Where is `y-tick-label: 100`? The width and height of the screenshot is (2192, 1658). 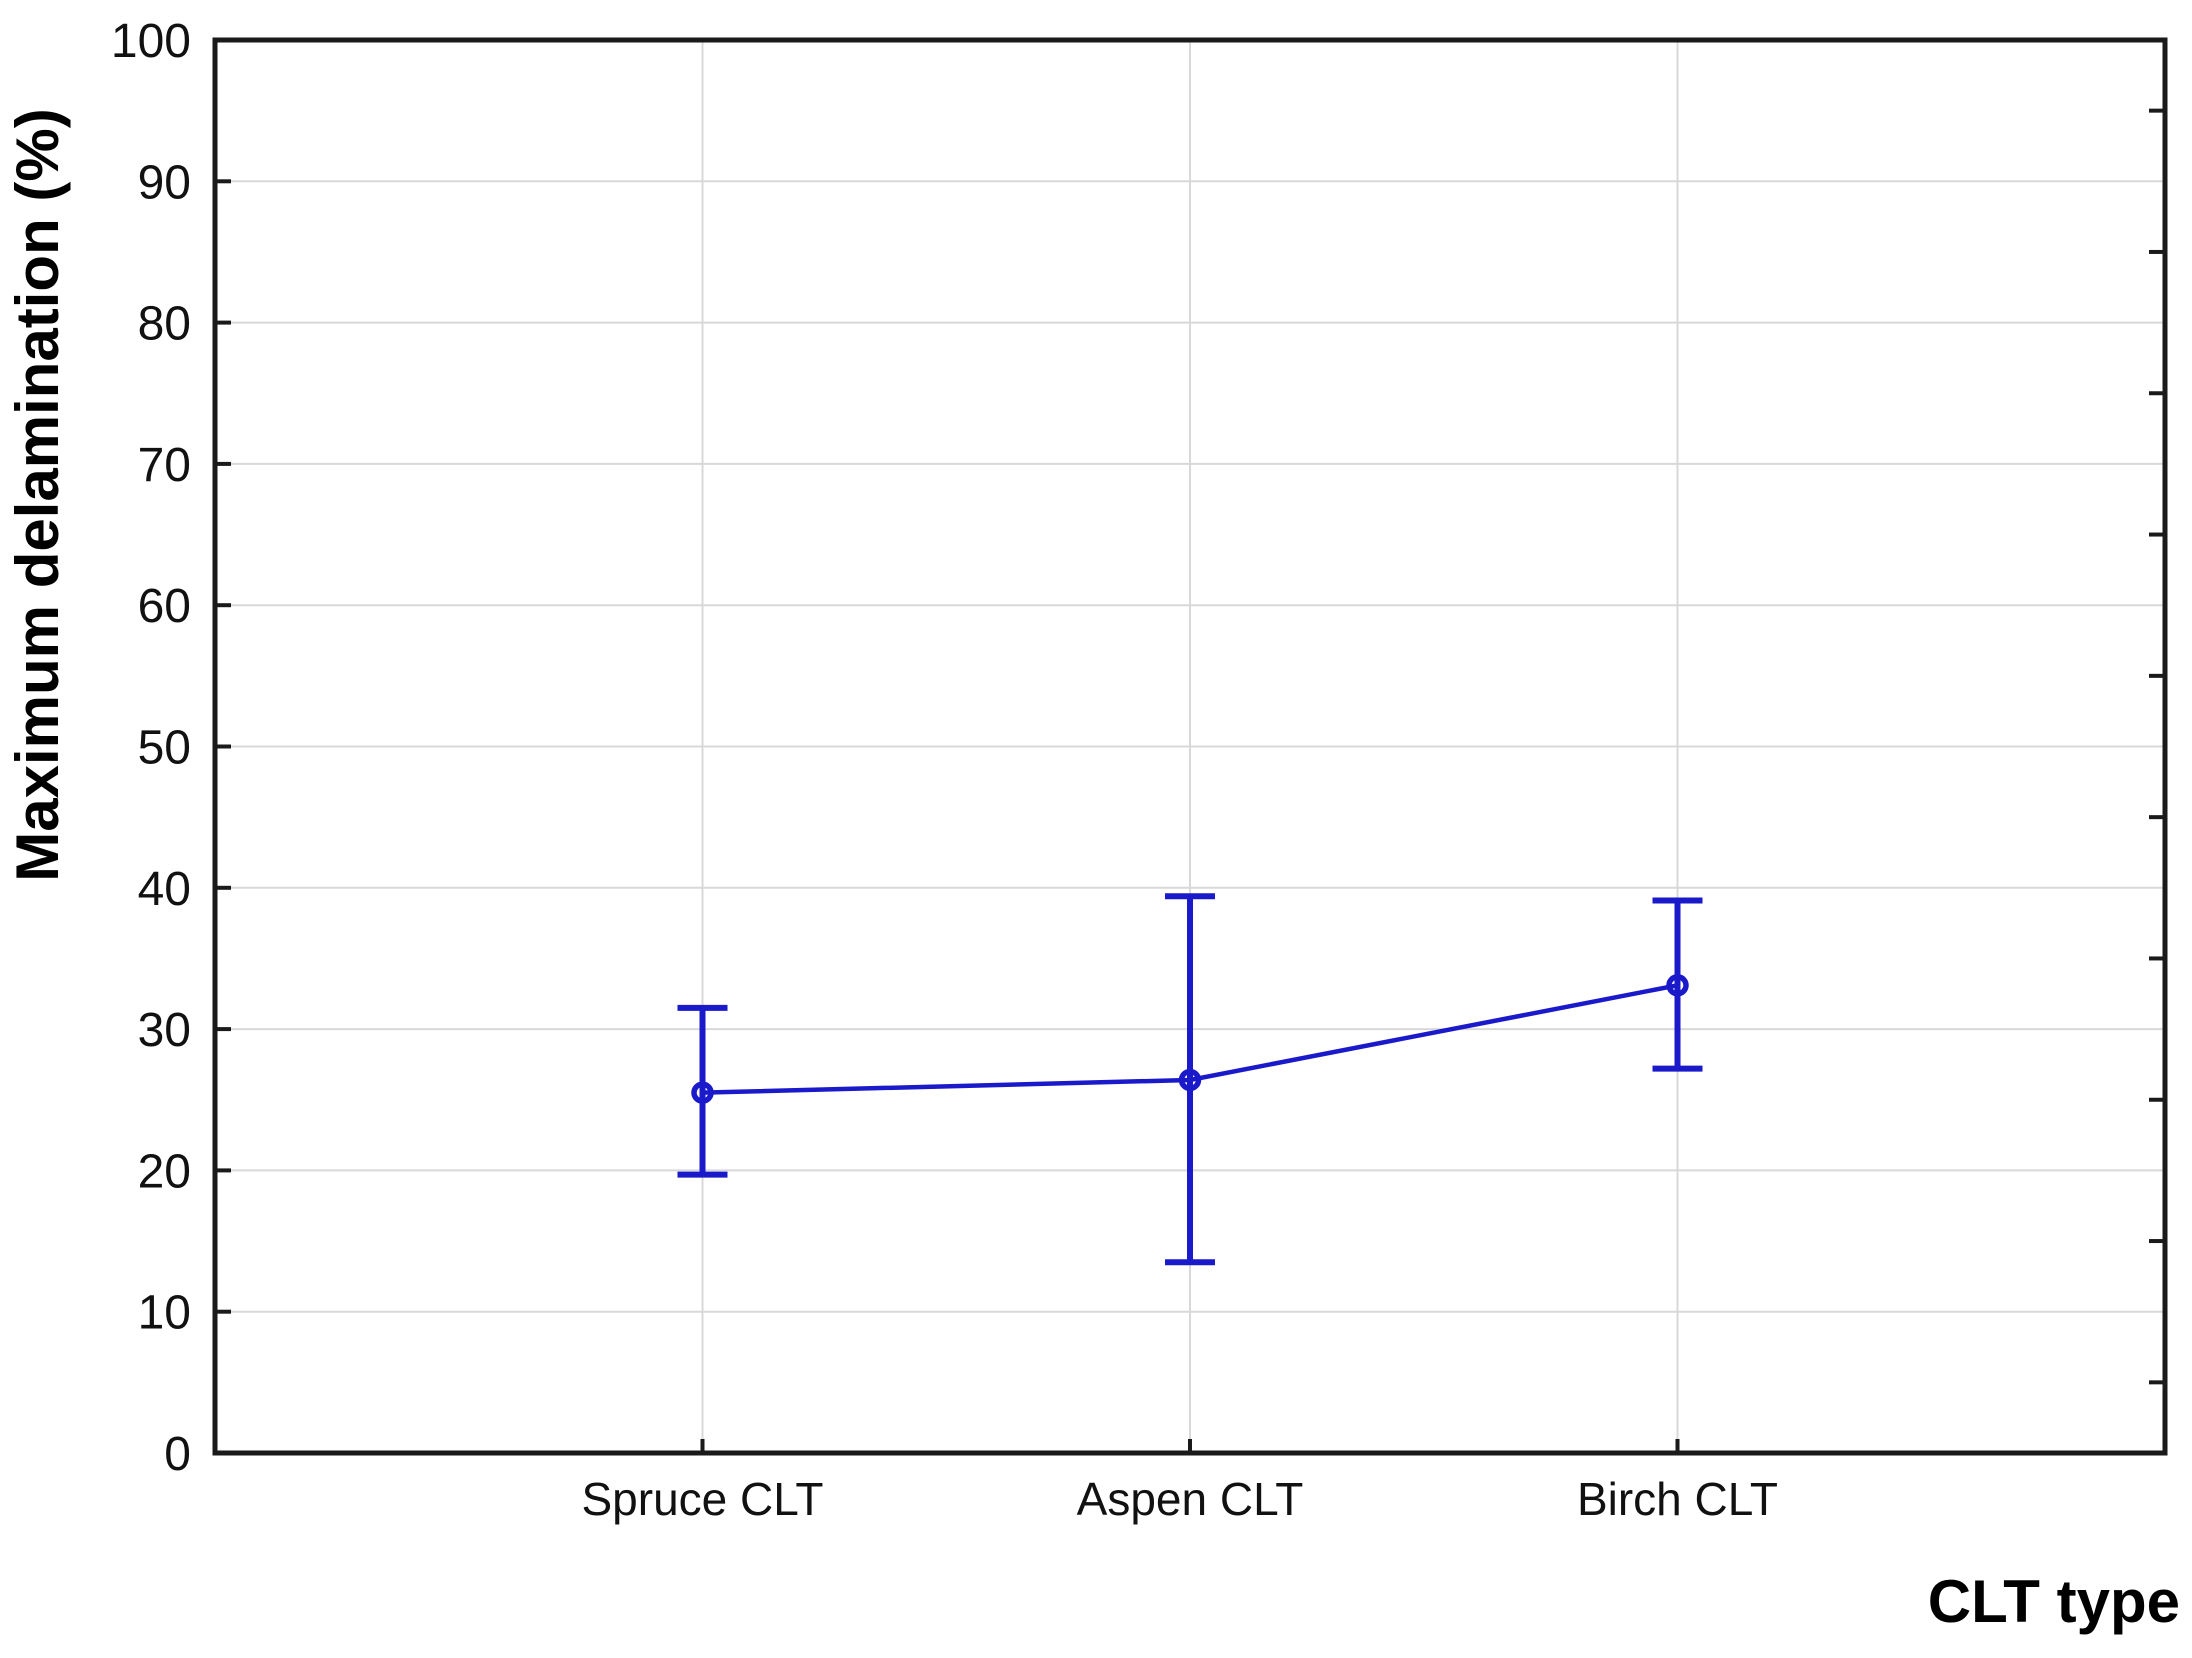 y-tick-label: 100 is located at coordinates (151, 41).